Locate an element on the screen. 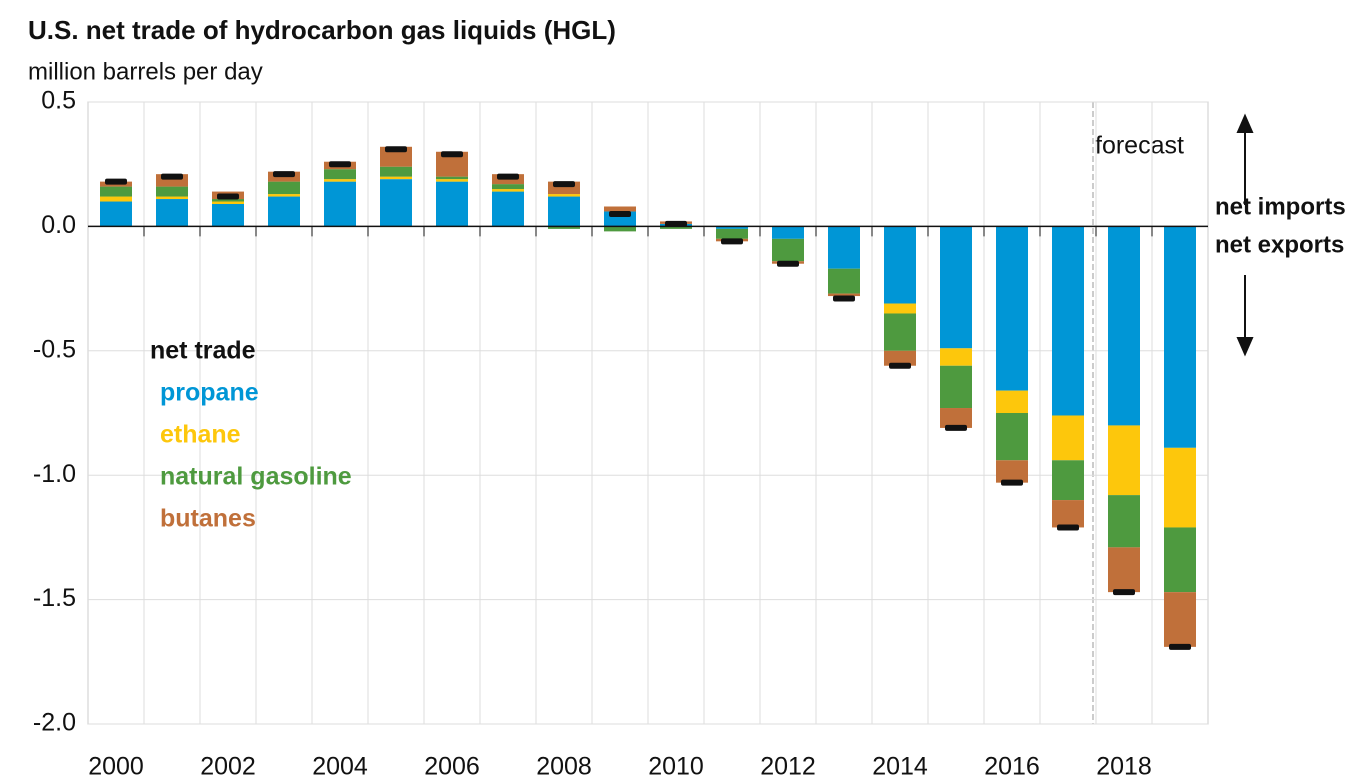  y-tick-label: -1.0 is located at coordinates (54, 474).